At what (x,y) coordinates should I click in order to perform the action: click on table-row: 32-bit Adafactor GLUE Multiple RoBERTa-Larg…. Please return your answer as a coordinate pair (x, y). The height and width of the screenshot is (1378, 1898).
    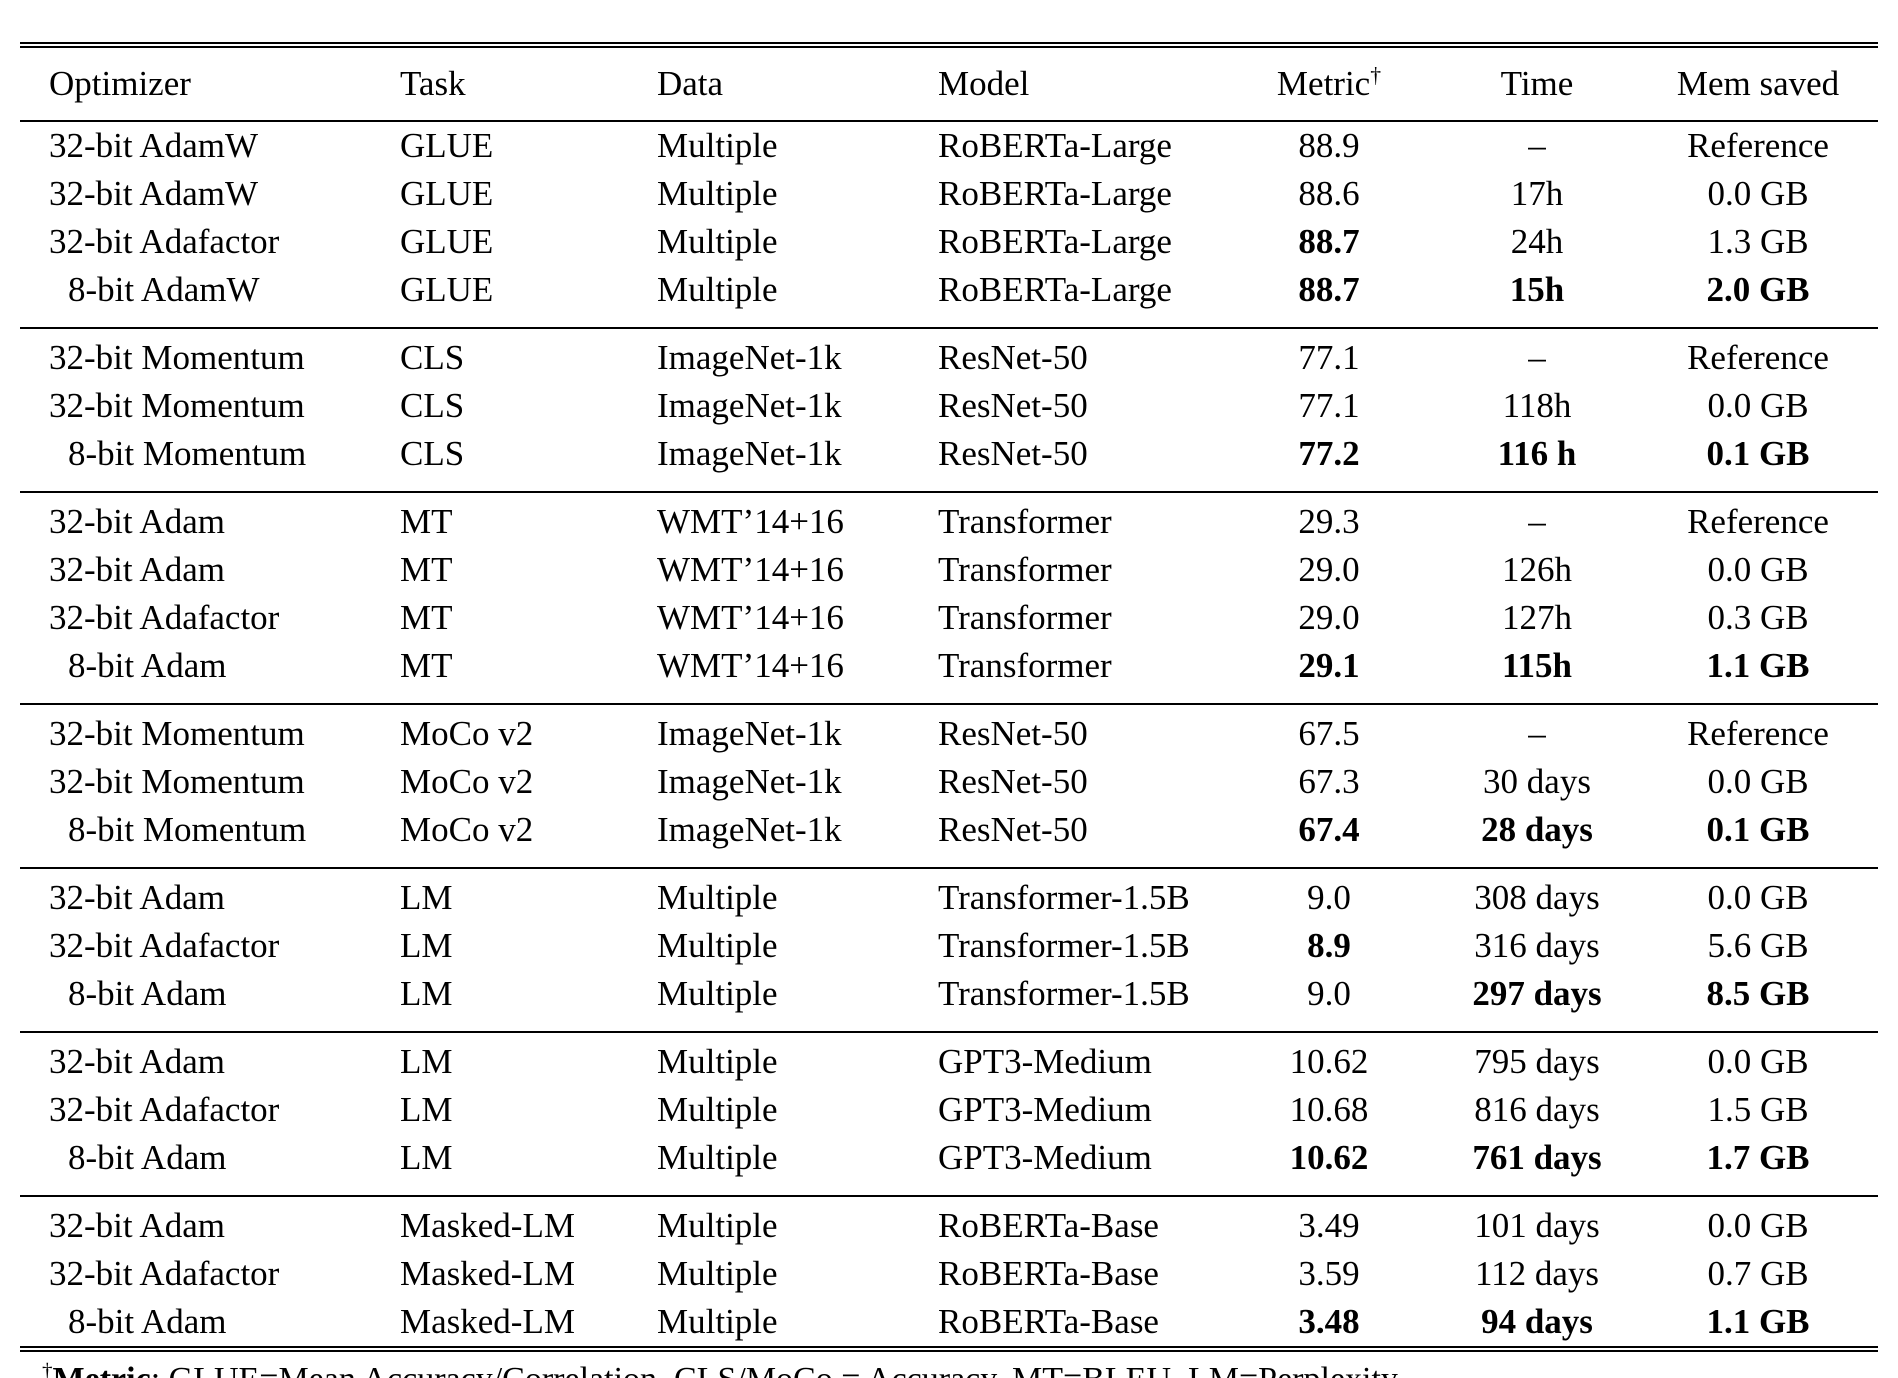
    Looking at the image, I should click on (949, 242).